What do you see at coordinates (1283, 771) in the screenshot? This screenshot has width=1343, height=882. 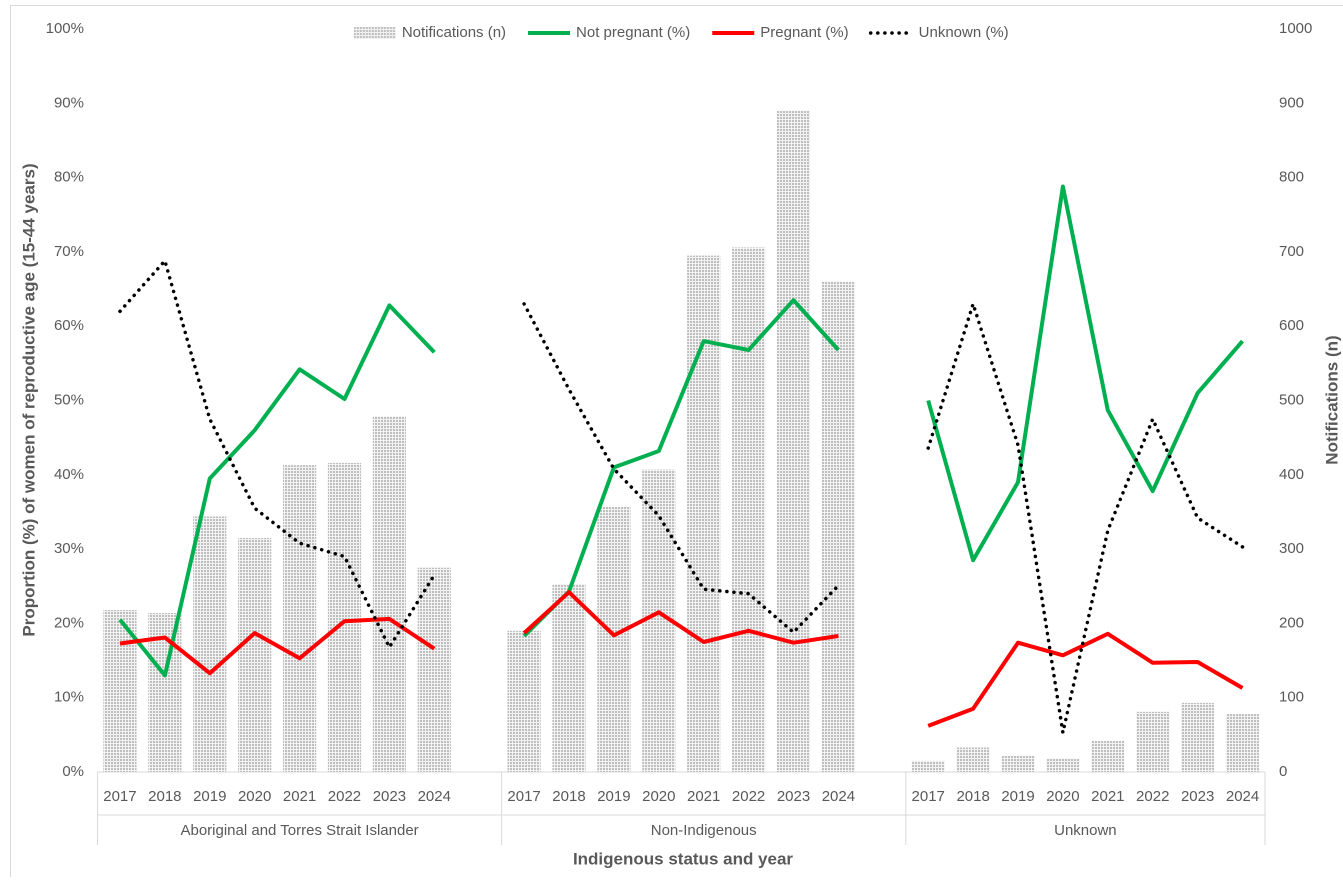 I see `y2-tick-label: 0` at bounding box center [1283, 771].